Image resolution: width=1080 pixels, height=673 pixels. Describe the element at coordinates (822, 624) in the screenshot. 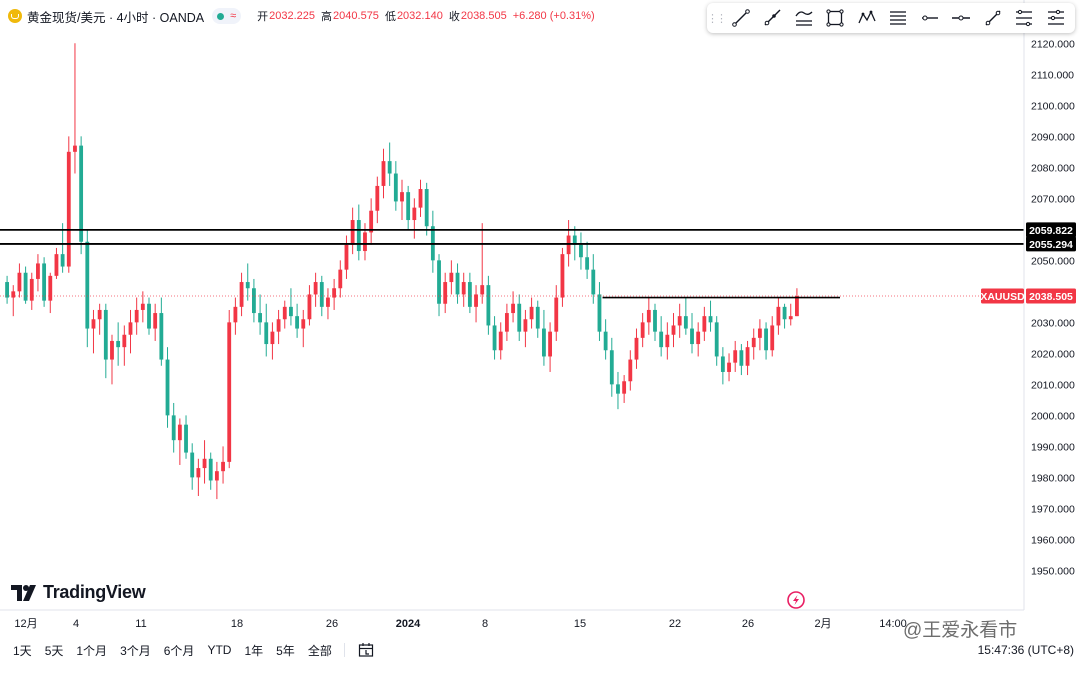

I see `time-tick-label: 2月` at that location.